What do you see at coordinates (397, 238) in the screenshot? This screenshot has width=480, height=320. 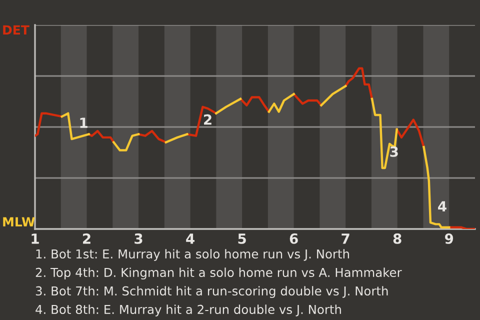 I see `x-tick-label: 8` at bounding box center [397, 238].